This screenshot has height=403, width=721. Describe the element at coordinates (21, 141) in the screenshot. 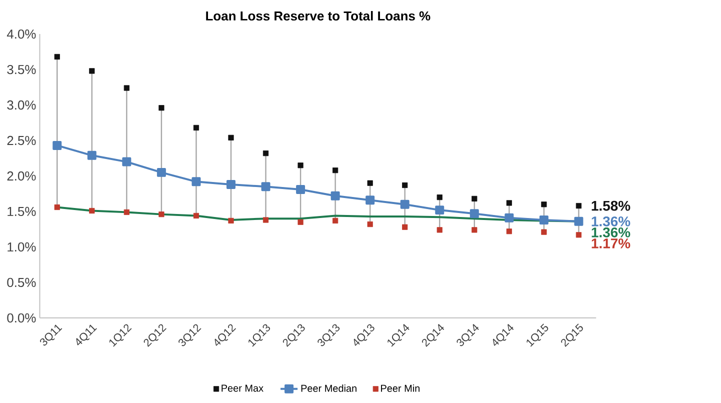

I see `y-tick-label: 2.5%` at that location.